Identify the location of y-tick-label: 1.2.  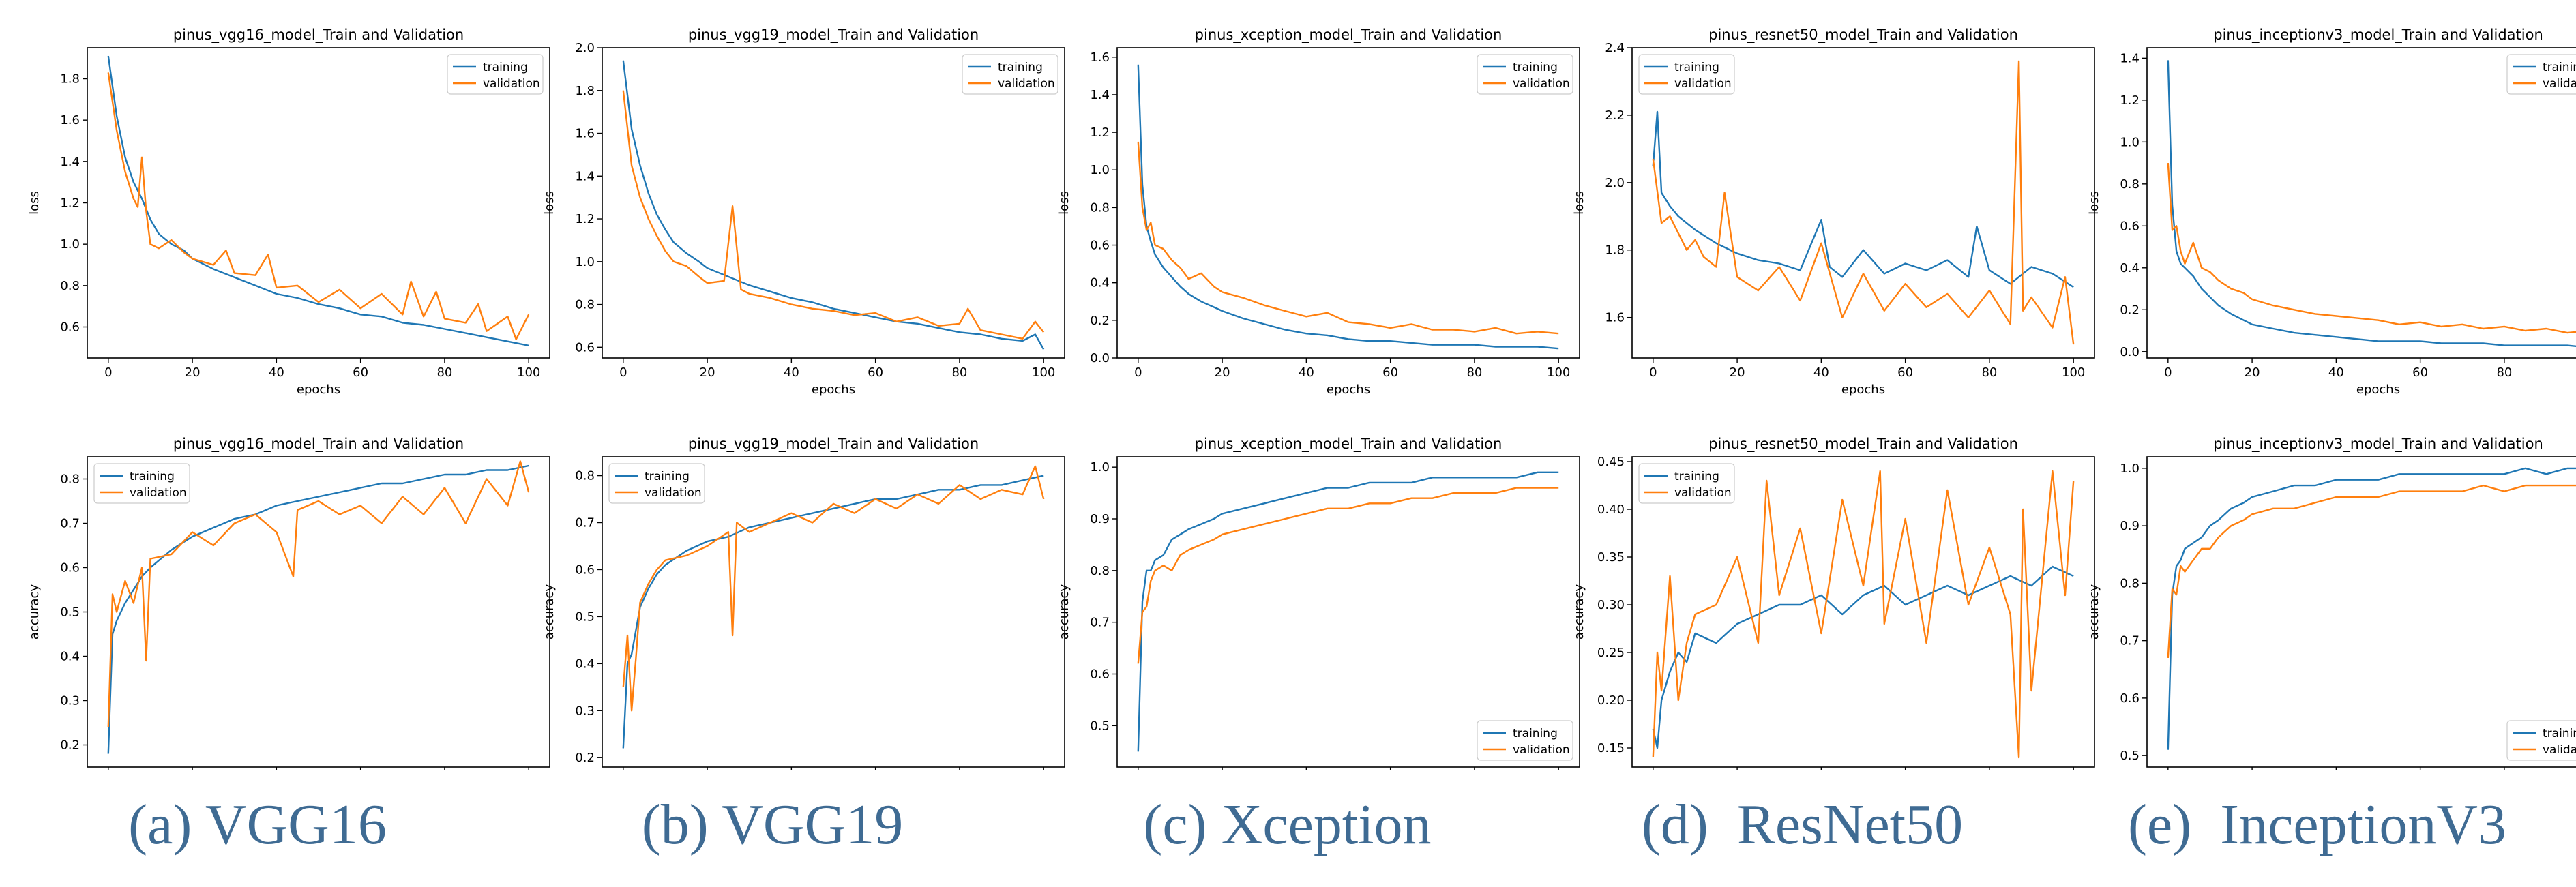
(70, 203).